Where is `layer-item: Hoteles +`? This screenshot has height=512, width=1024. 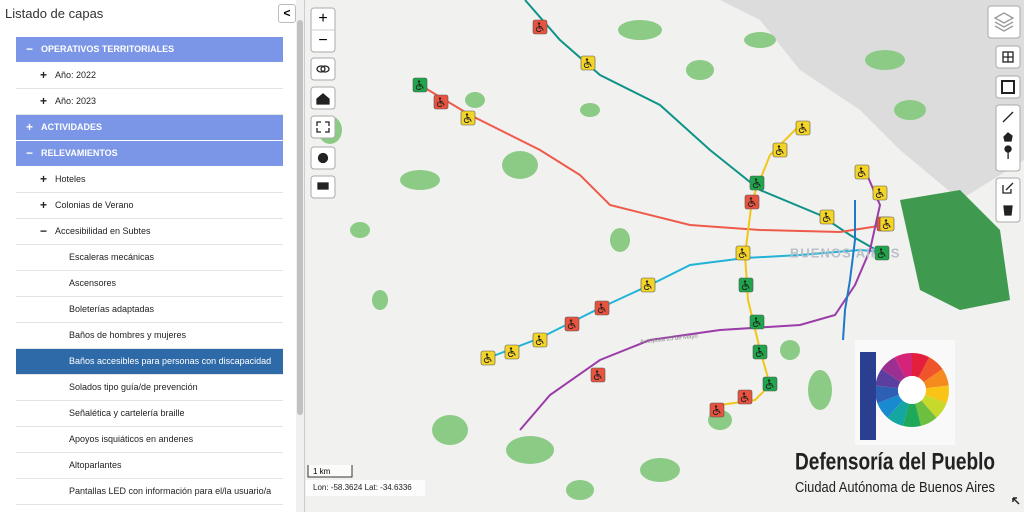
layer-item: Hoteles + is located at coordinates (149, 180).